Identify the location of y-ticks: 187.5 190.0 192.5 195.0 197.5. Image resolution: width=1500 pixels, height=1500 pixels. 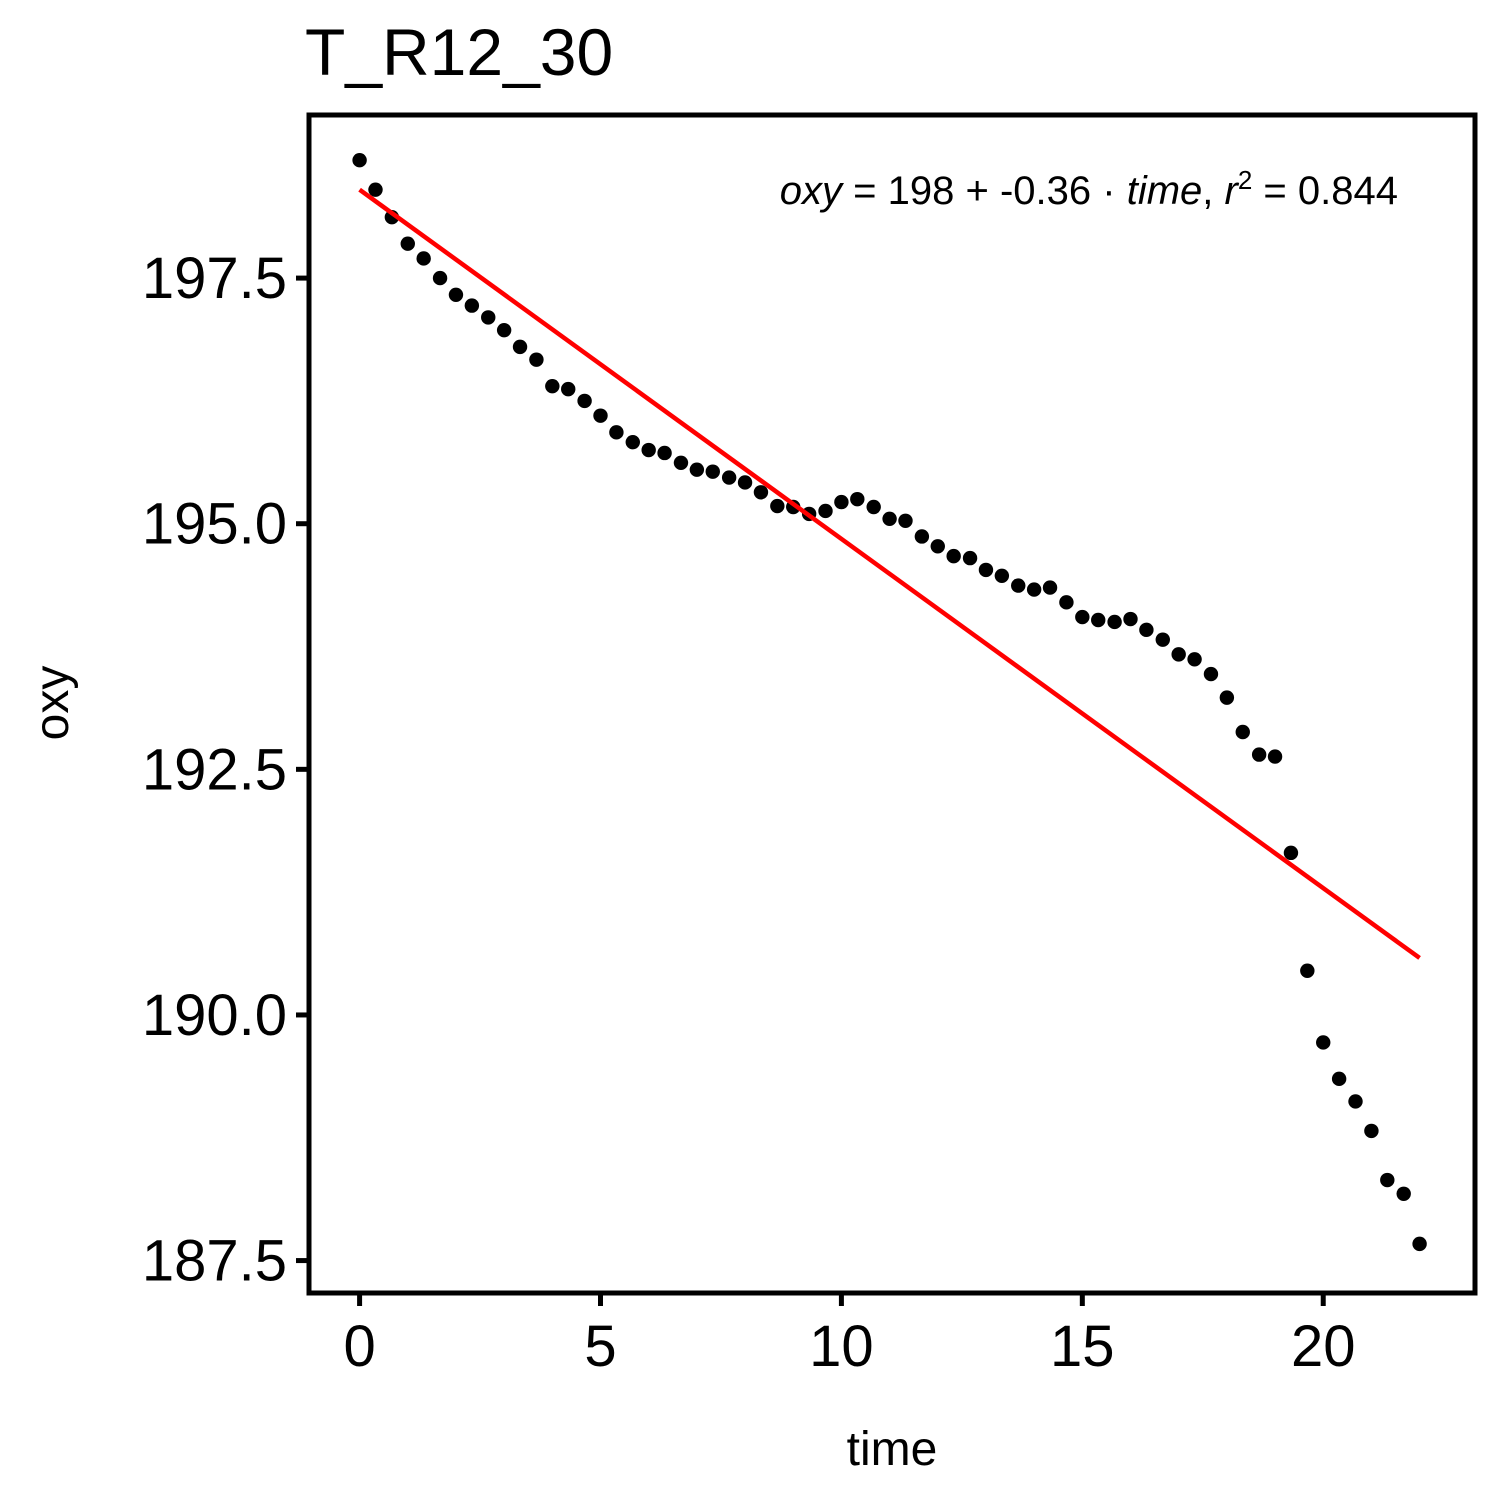
(225, 770).